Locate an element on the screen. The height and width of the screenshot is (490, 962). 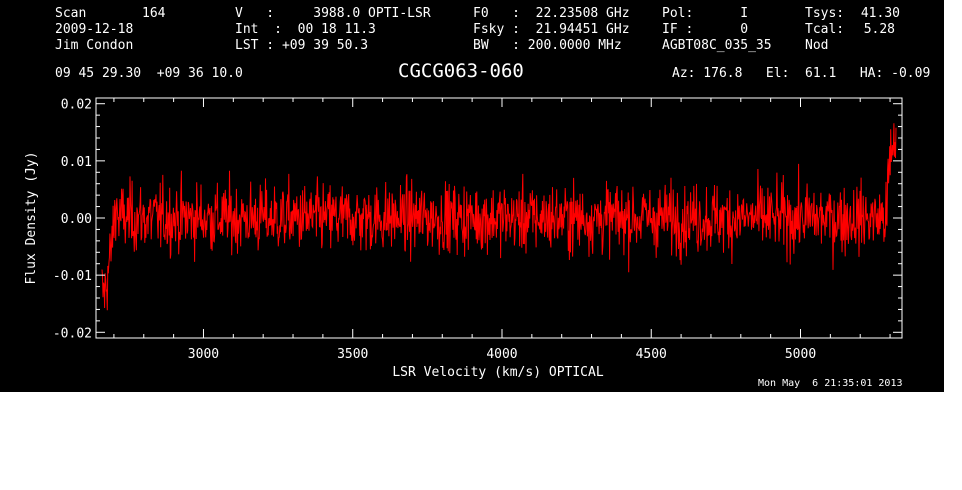
tcal-value: 5.28 is located at coordinates (879, 29).